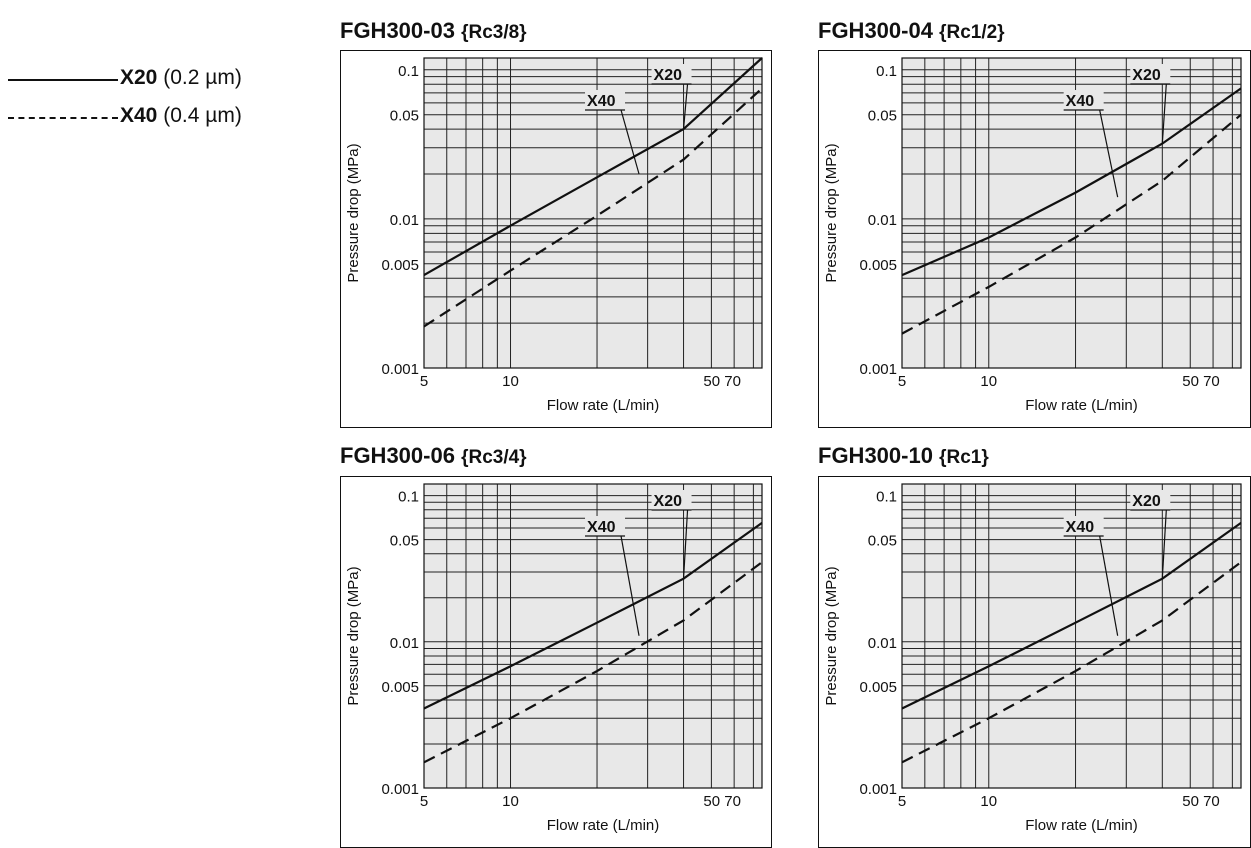 This screenshot has height=848, width=1251. Describe the element at coordinates (63, 80) in the screenshot. I see `legend-solid-line-sample` at that location.